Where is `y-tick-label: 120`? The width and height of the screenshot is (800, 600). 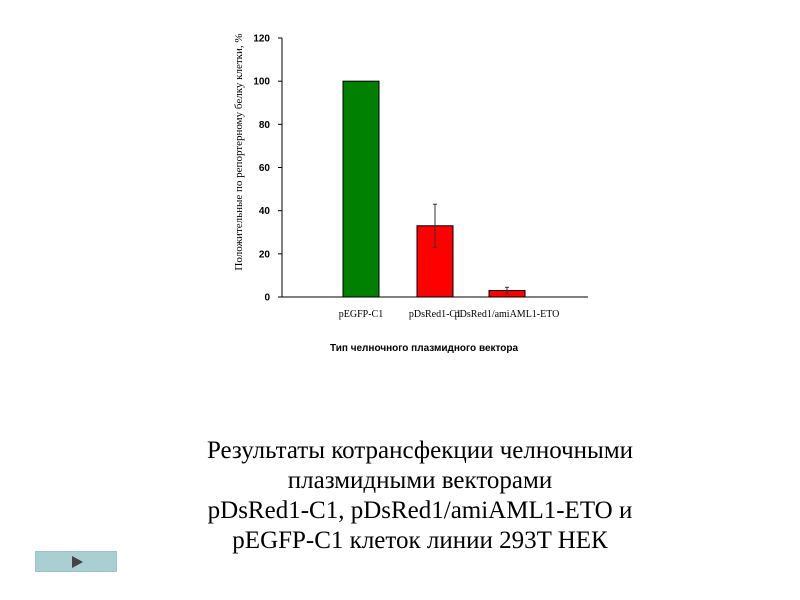
y-tick-label: 120 is located at coordinates (261, 39).